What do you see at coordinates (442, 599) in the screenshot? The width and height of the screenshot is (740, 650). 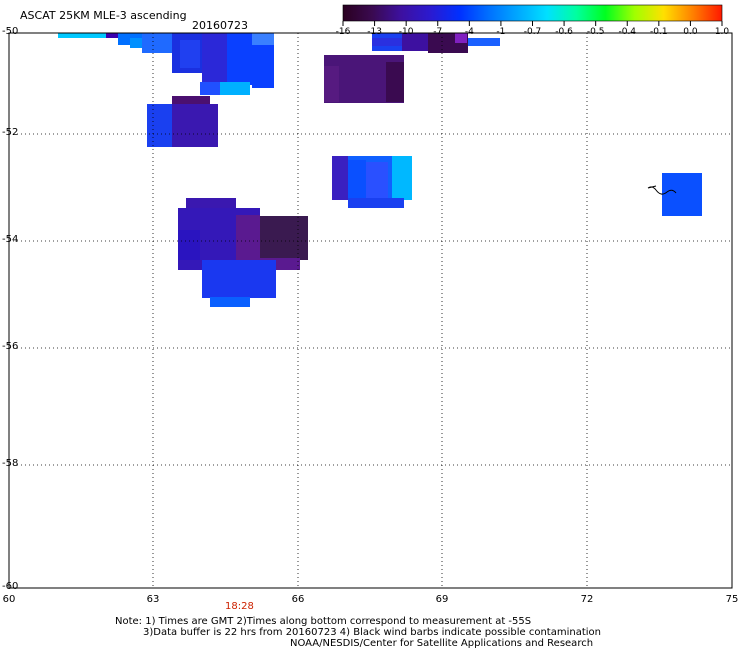 I see `lon-label: 69` at bounding box center [442, 599].